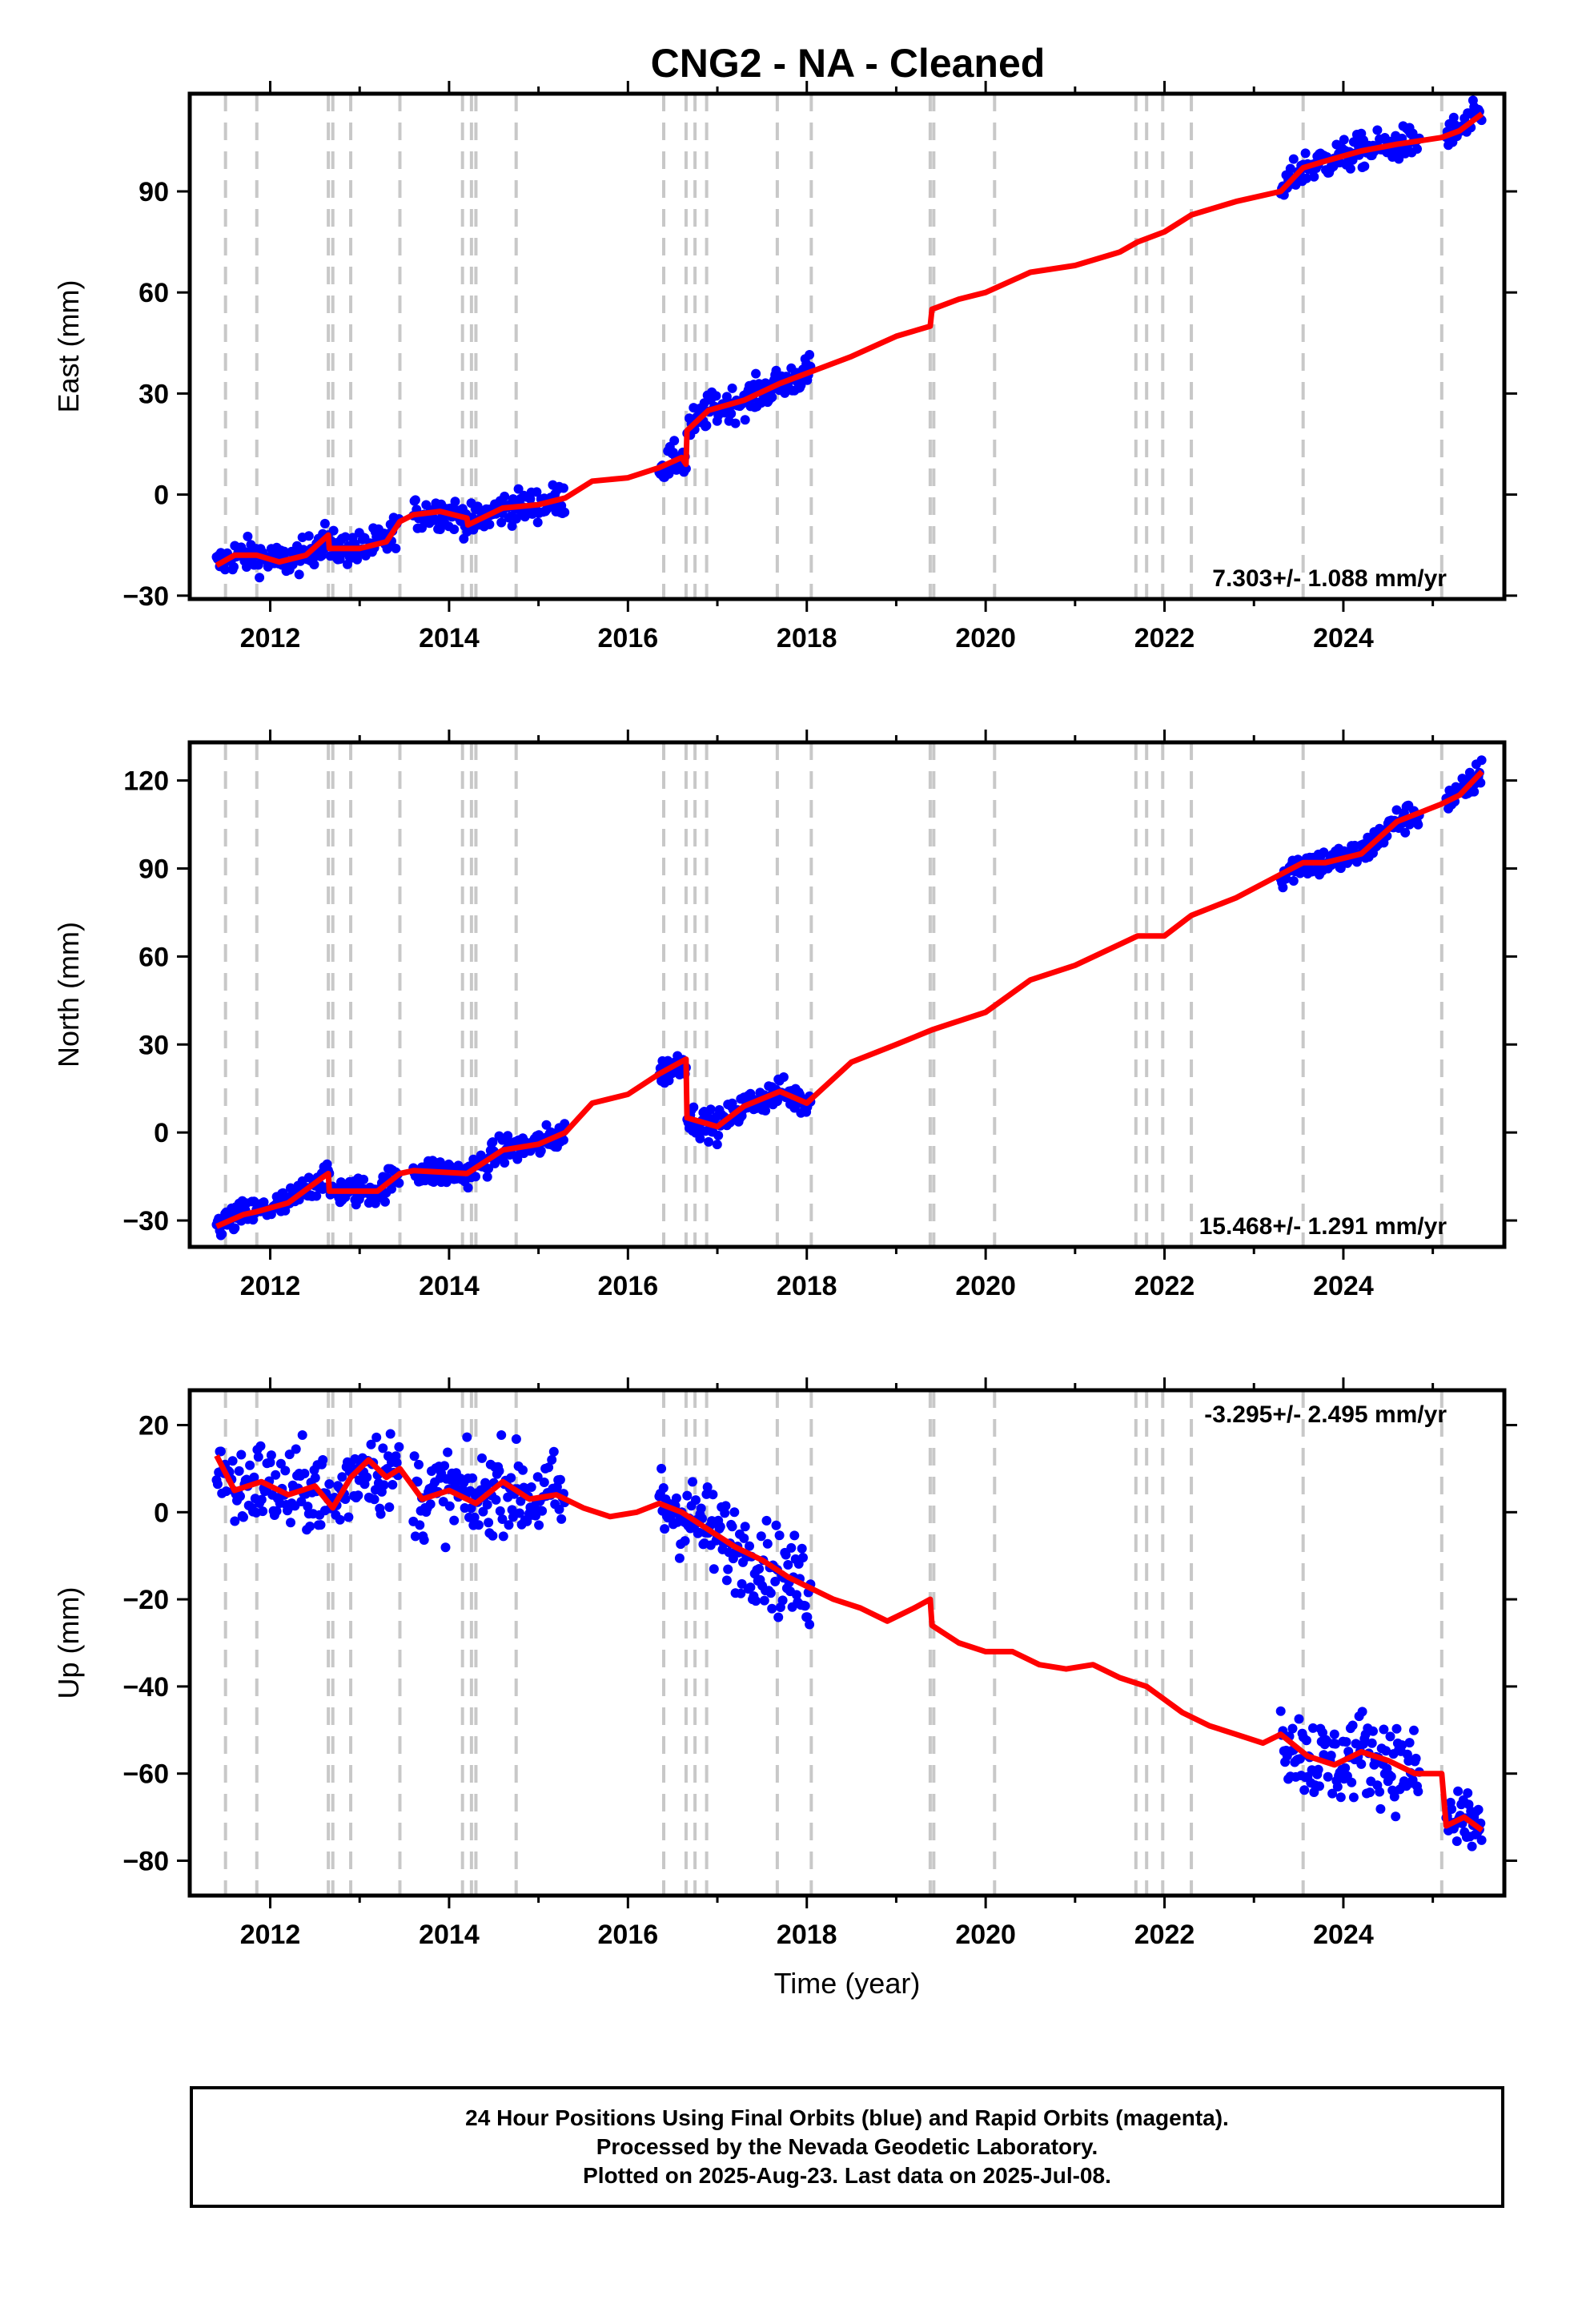  Describe the element at coordinates (847, 1983) in the screenshot. I see `up-x-axis-label: Time (year)` at that location.